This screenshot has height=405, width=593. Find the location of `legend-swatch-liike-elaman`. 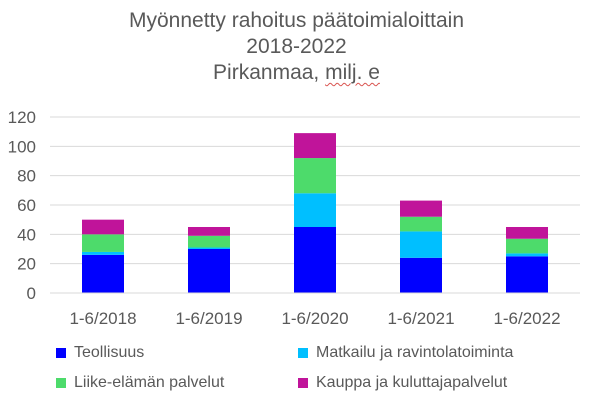

legend-swatch-liike-elaman is located at coordinates (61, 383).